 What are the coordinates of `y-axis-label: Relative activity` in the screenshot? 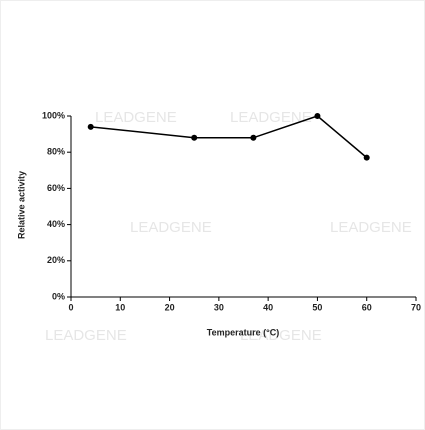 It's located at (21, 205).